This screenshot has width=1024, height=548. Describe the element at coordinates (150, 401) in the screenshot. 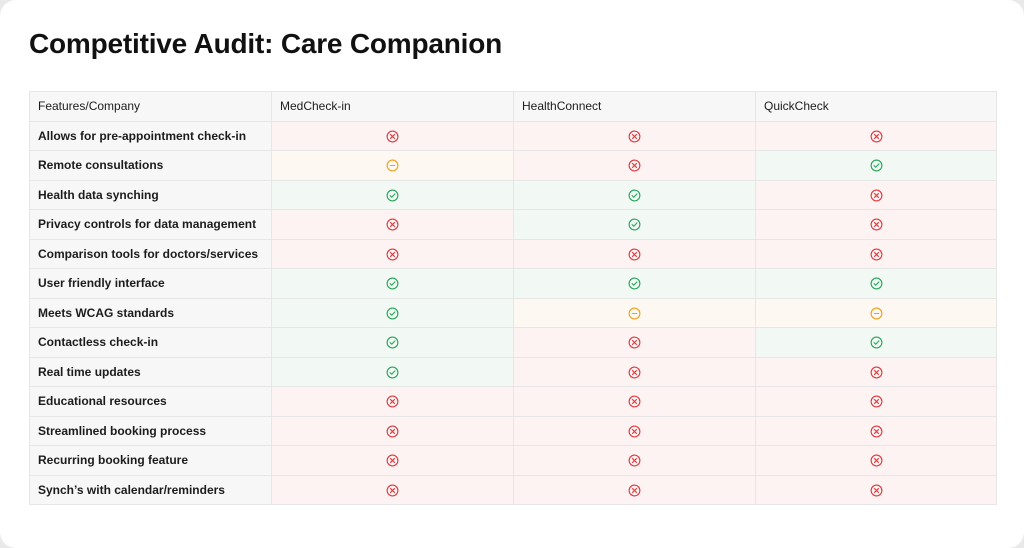

I see `feature-label: Educational resources` at that location.